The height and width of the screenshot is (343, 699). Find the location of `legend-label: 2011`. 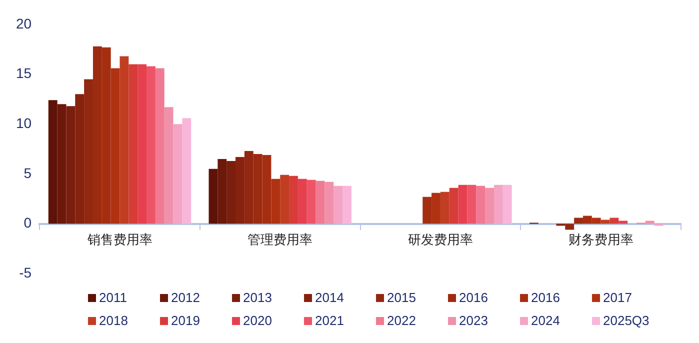

legend-label: 2011 is located at coordinates (113, 297).